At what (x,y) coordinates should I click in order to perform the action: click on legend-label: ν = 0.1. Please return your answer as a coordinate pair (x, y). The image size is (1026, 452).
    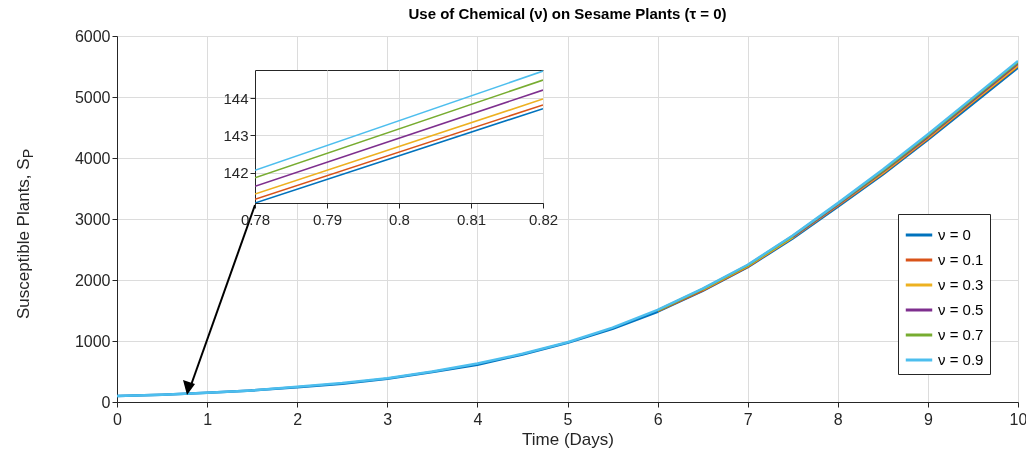
    Looking at the image, I should click on (961, 259).